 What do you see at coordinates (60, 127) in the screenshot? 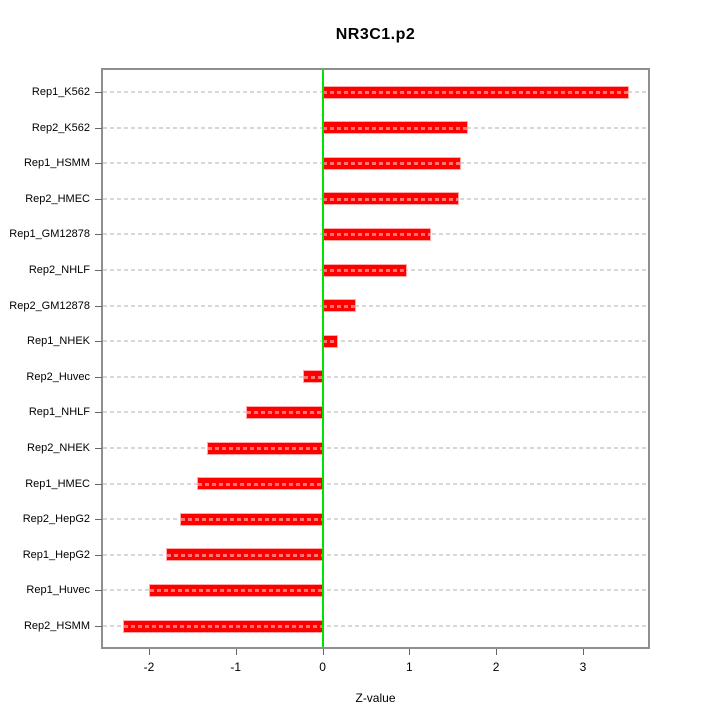
I see `y-axis-label: Rep2_K562` at bounding box center [60, 127].